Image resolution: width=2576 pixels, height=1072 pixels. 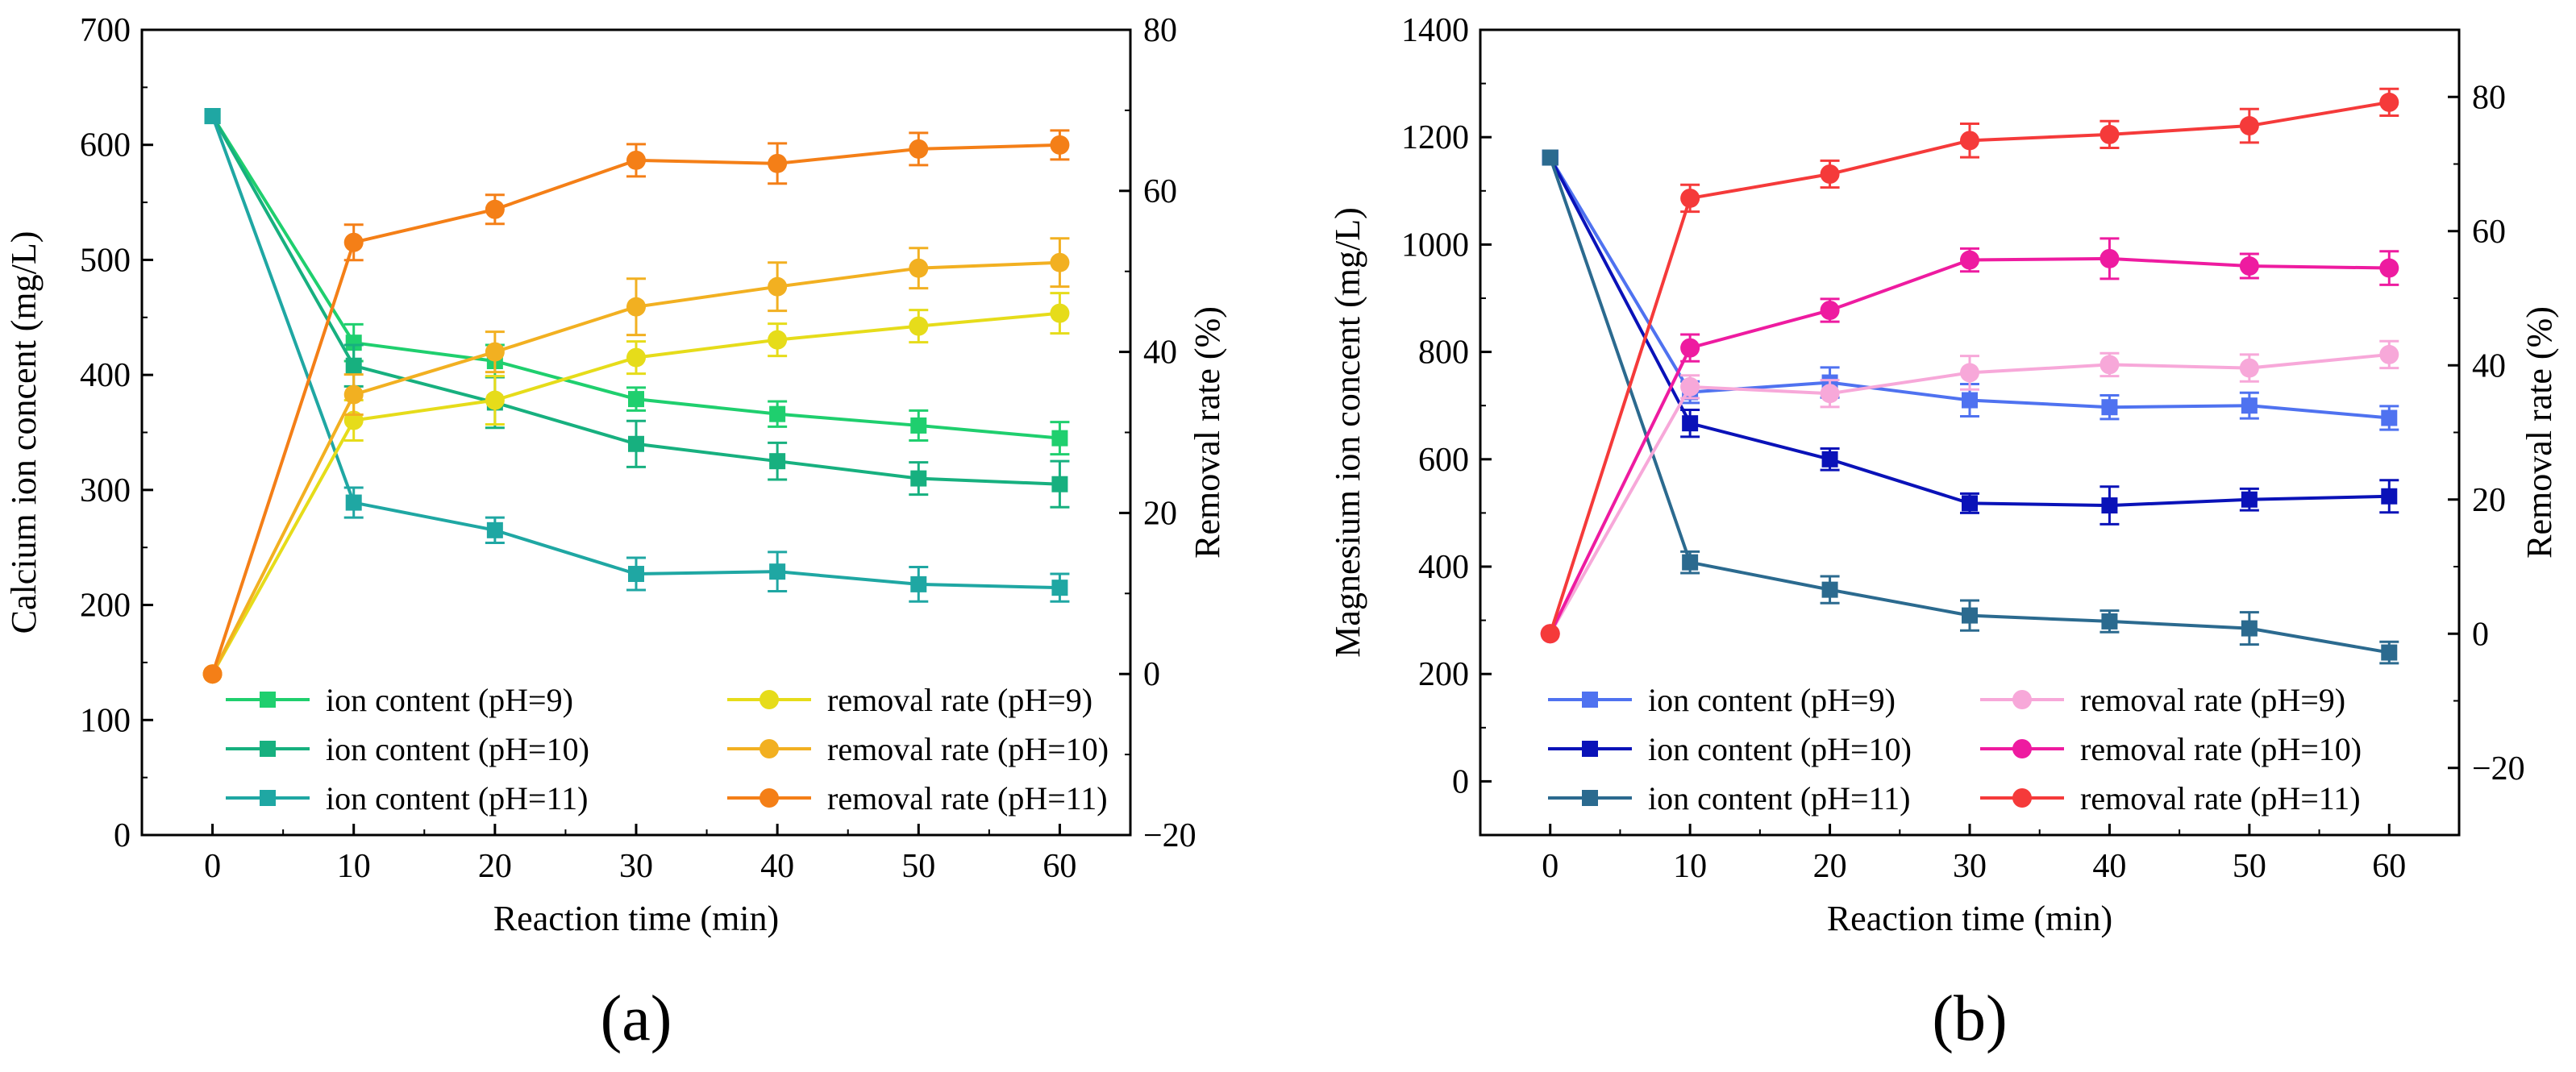 What do you see at coordinates (1444, 674) in the screenshot?
I see `y-left-tick-label: 200` at bounding box center [1444, 674].